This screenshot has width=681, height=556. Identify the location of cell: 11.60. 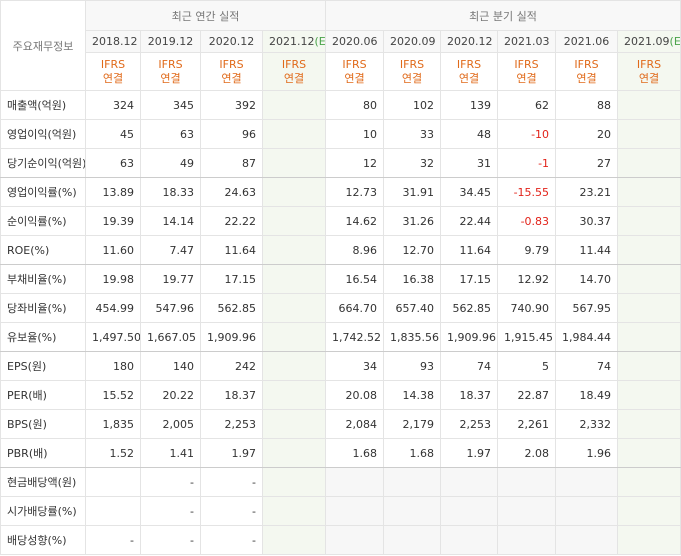
(113, 250).